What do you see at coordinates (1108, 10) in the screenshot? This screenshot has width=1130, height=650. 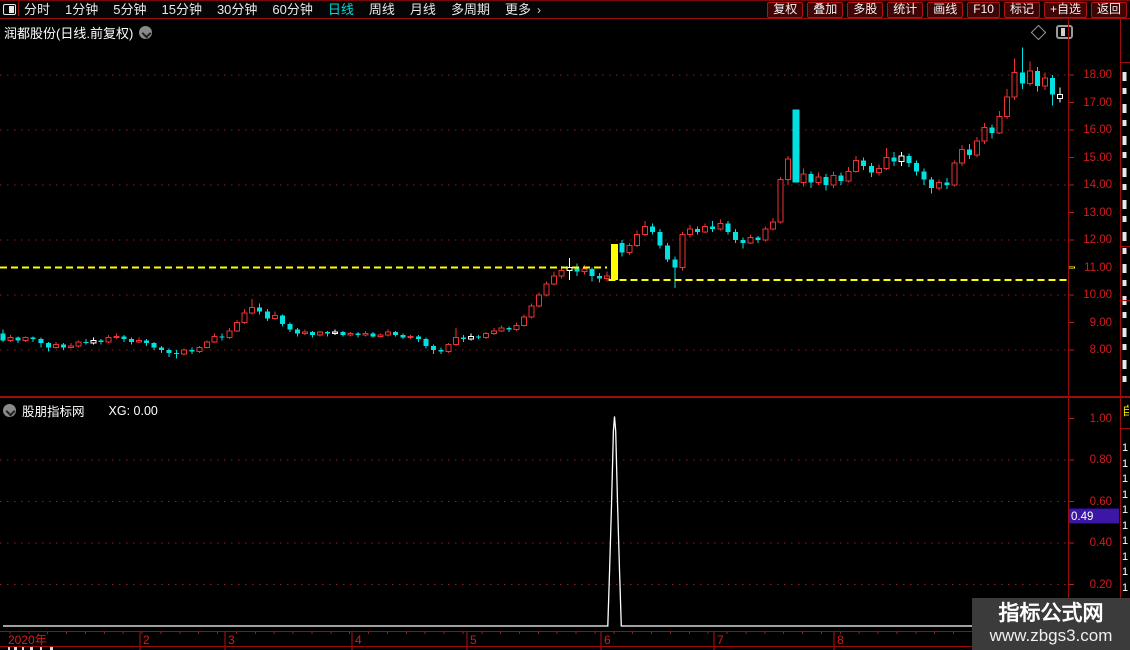 I see `toolbar-button-8: 返回` at bounding box center [1108, 10].